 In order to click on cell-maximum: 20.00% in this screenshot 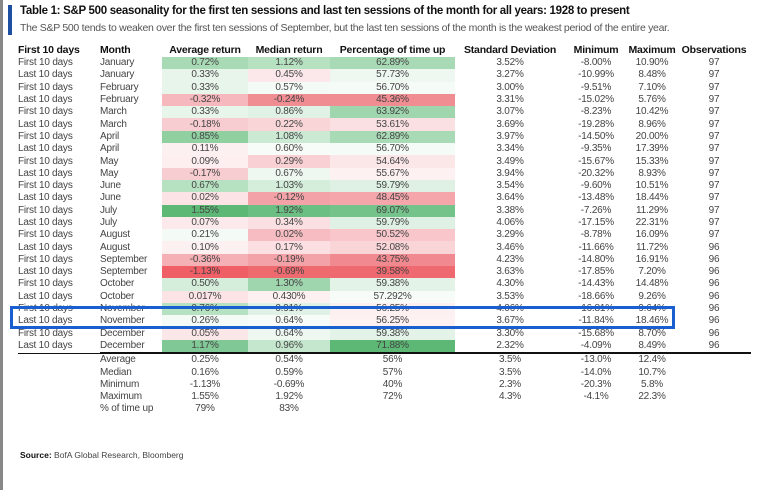, I will do `click(652, 136)`.